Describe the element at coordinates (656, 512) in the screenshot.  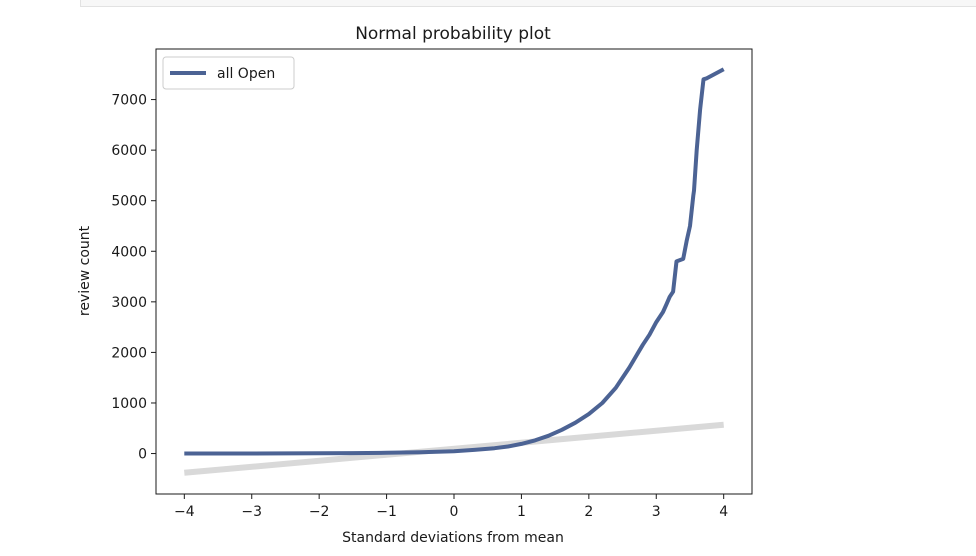
I see `x-tick-label: 3` at that location.